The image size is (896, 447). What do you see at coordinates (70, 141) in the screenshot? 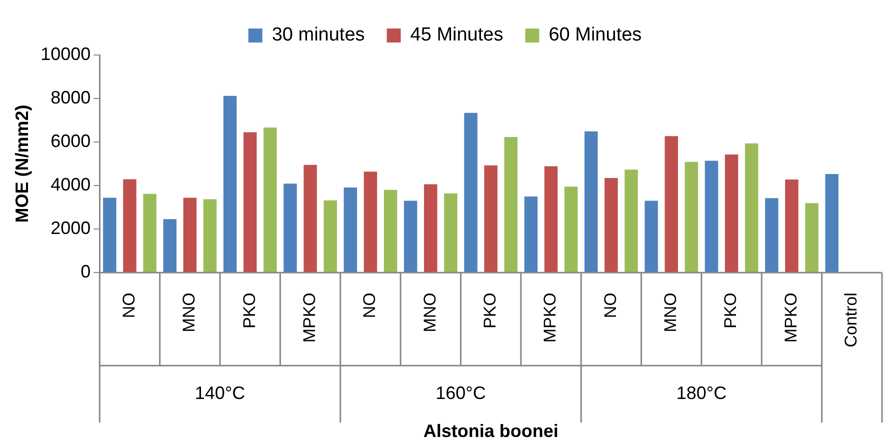
I see `y-tick-label: 6000` at bounding box center [70, 141].